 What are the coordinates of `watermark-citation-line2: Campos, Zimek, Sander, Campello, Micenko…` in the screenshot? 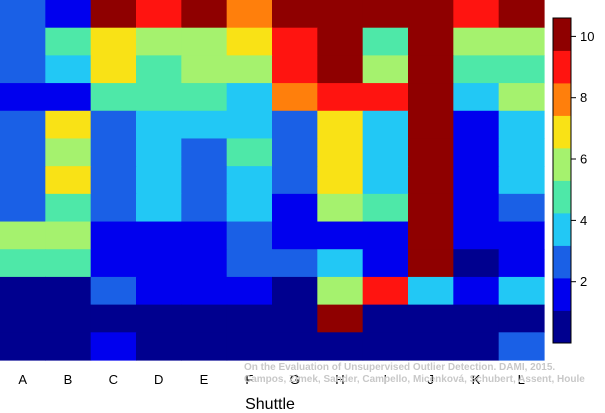 It's located at (414, 379).